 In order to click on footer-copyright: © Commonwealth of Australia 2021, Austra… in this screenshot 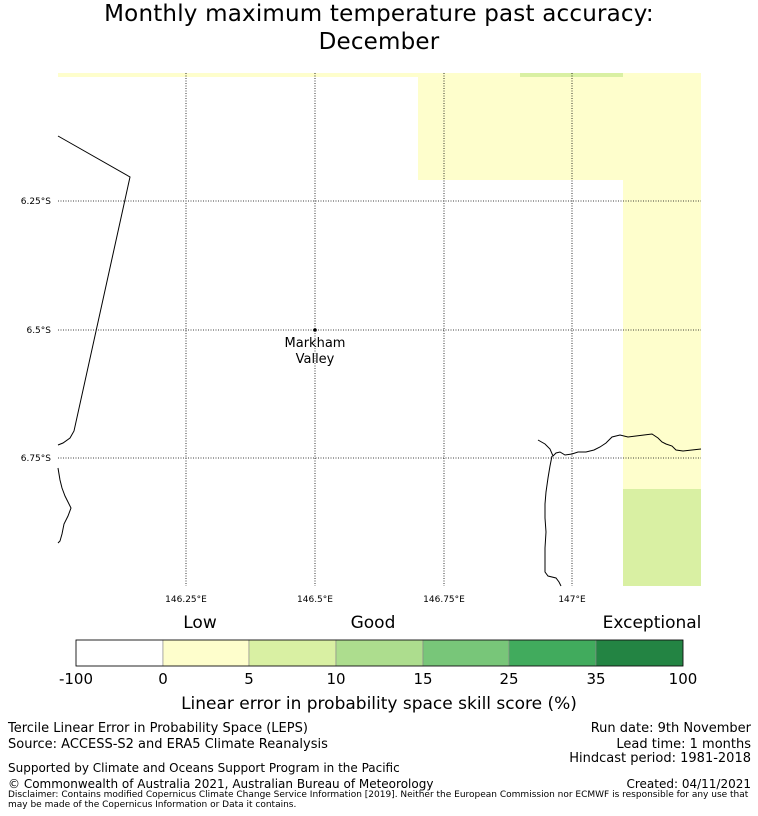, I will do `click(221, 784)`.